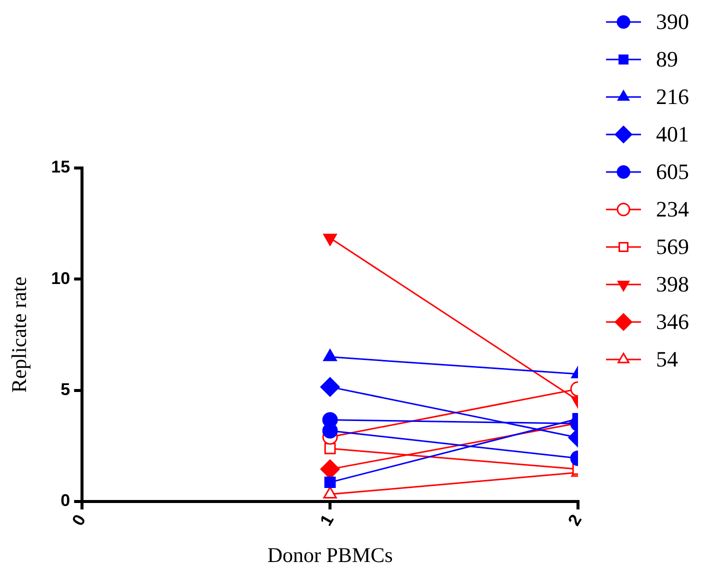 This screenshot has height=575, width=706. Describe the element at coordinates (672, 171) in the screenshot. I see `legend-label: 605` at that location.